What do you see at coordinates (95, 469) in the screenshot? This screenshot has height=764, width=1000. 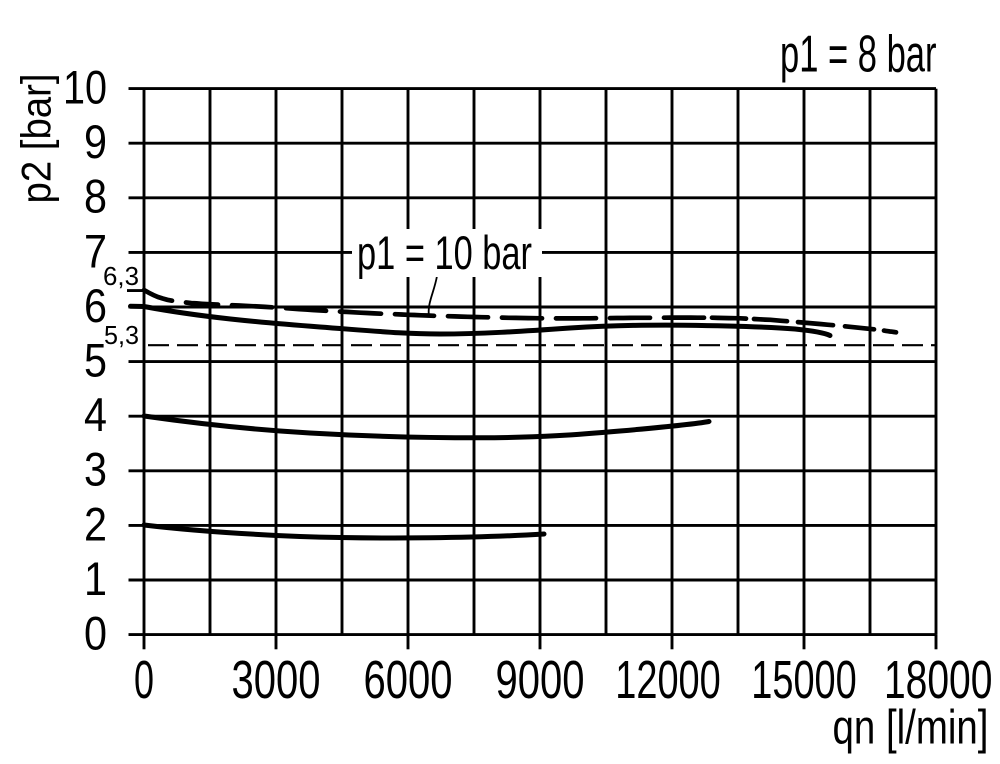 I see `svg-text: 3` at bounding box center [95, 469].